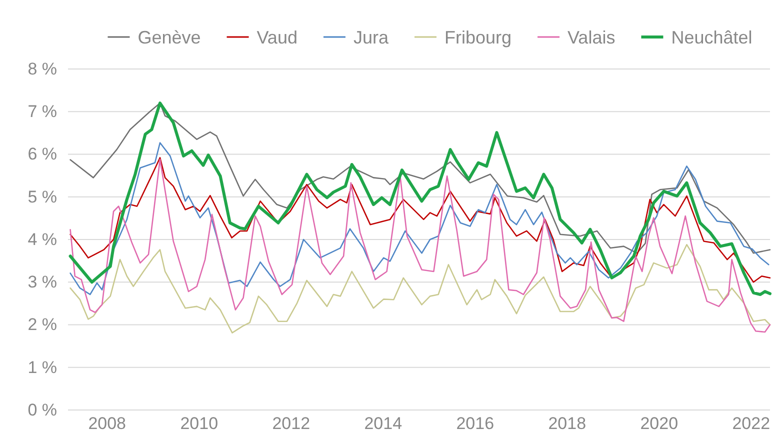 This screenshot has height=436, width=780. I want to click on legend-label: Fribourg, so click(478, 37).